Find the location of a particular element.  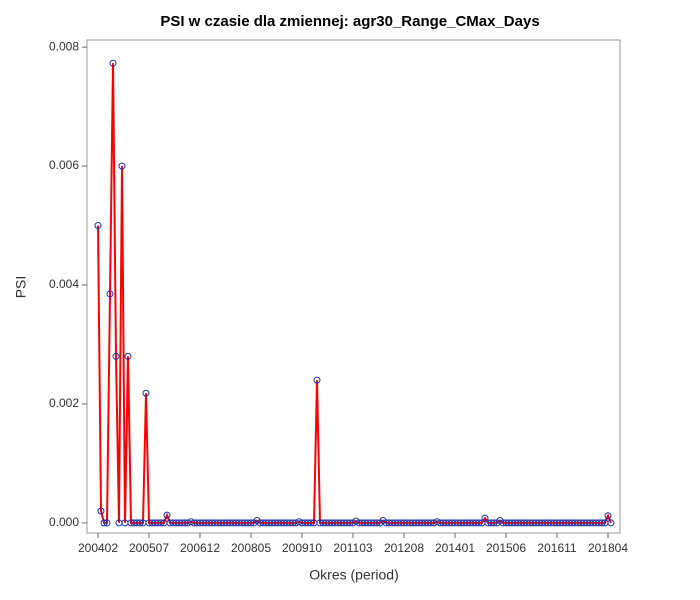

x-tick-label: 201611 is located at coordinates (556, 548).